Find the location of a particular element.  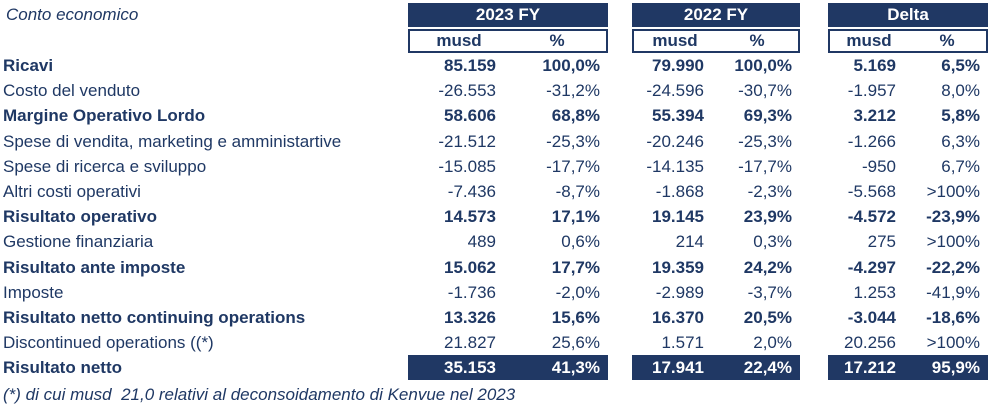

cell-2022-pct: 22,4% is located at coordinates (758, 368).